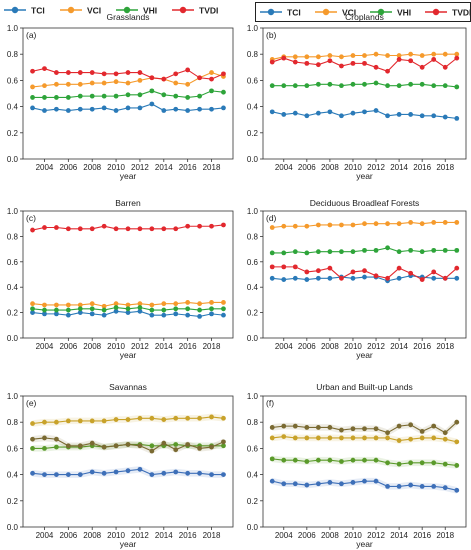  What do you see at coordinates (128, 387) in the screenshot?
I see `panel-title: Savannas` at bounding box center [128, 387].